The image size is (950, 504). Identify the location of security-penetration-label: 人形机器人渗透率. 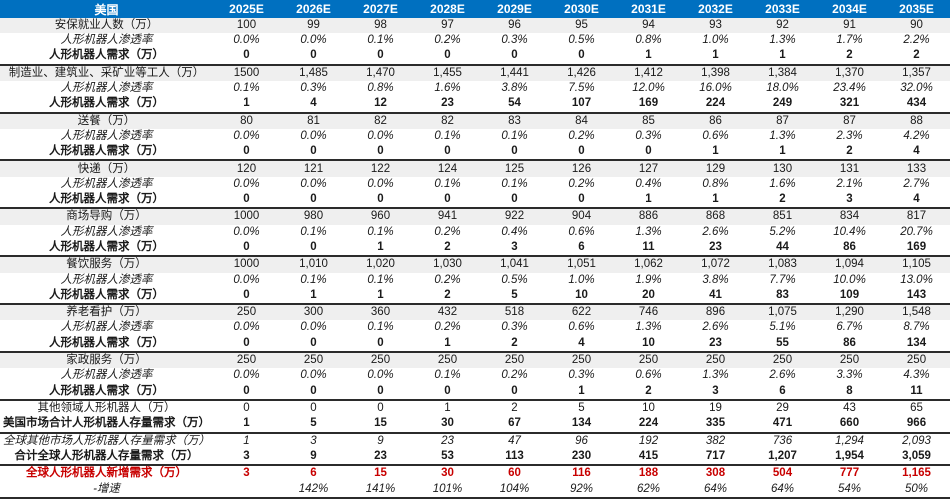
(106, 40).